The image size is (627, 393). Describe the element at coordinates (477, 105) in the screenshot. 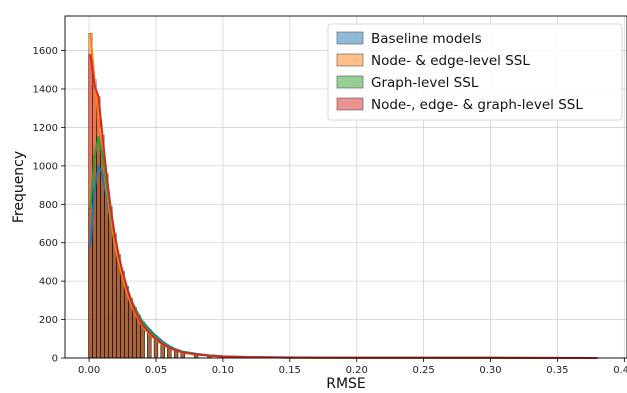

I see `legend-label-3: Node-, edge- & graph-level SSL` at that location.